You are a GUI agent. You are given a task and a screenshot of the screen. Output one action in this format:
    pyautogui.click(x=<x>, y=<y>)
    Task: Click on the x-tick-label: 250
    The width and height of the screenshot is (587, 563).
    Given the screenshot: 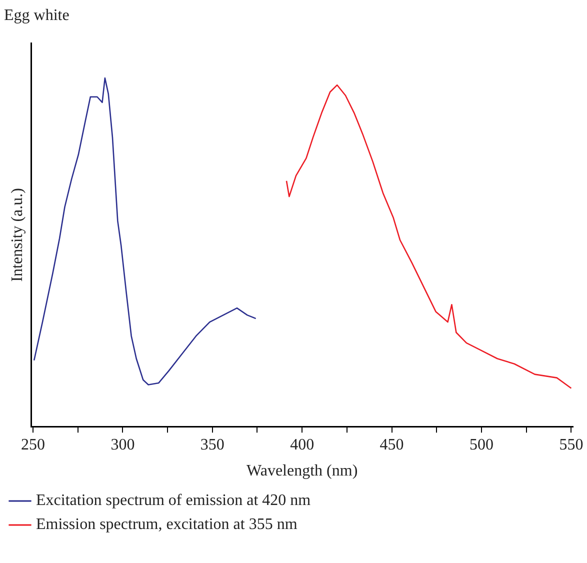 What is the action you would take?
    pyautogui.click(x=32, y=445)
    